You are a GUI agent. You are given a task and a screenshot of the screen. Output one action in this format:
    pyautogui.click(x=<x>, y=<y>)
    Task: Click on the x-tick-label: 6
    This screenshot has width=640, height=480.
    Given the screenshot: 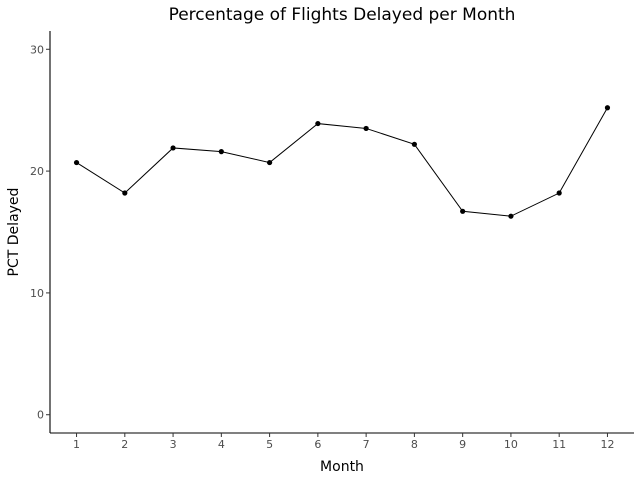 What is the action you would take?
    pyautogui.click(x=317, y=444)
    